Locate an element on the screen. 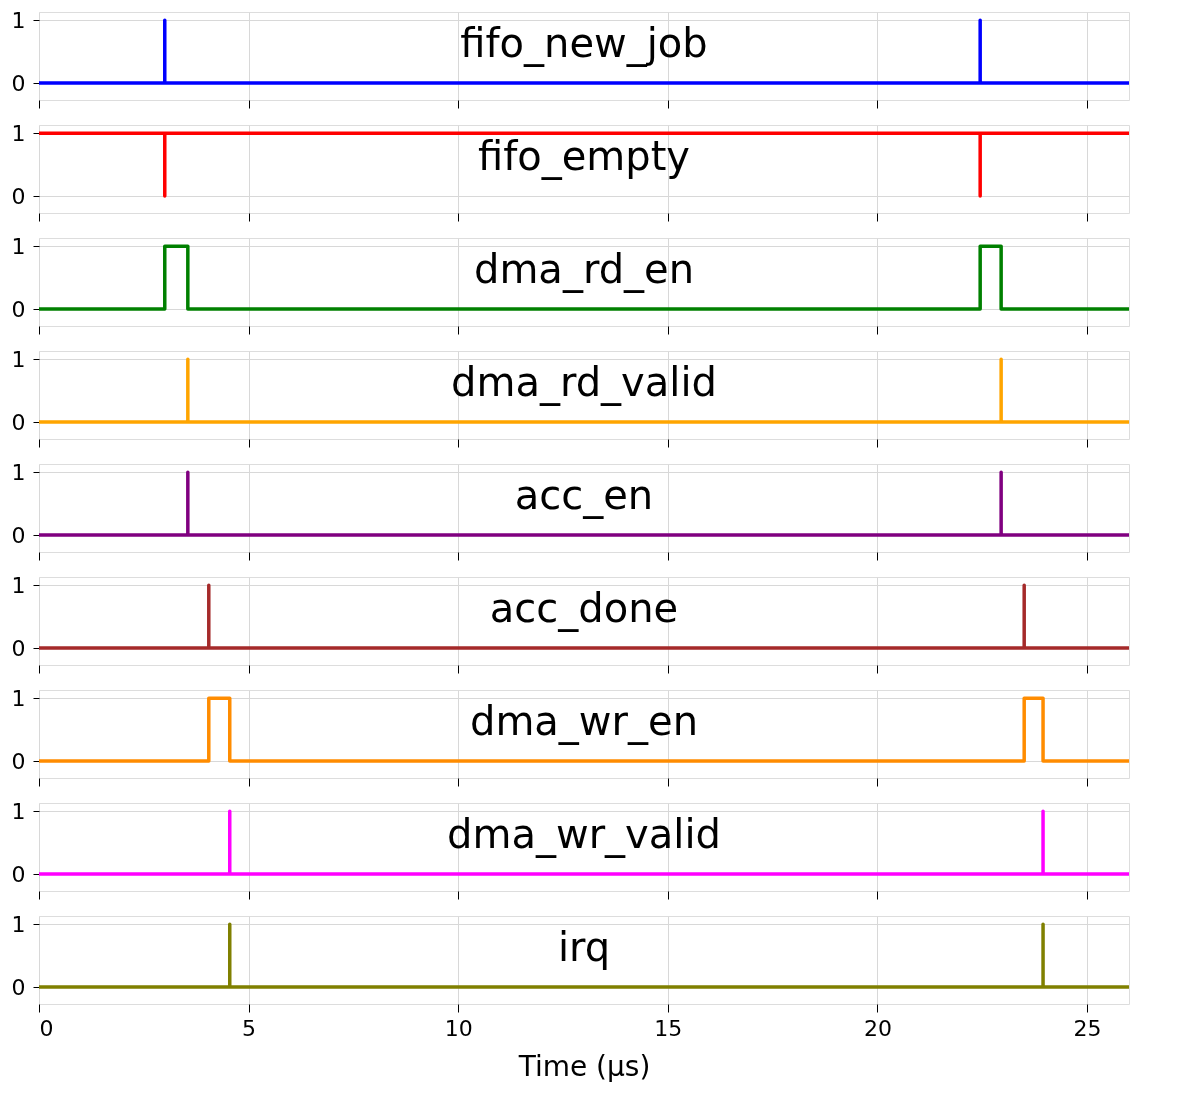 The image size is (1191, 1115). series-label: dma_wr_en is located at coordinates (584, 722).